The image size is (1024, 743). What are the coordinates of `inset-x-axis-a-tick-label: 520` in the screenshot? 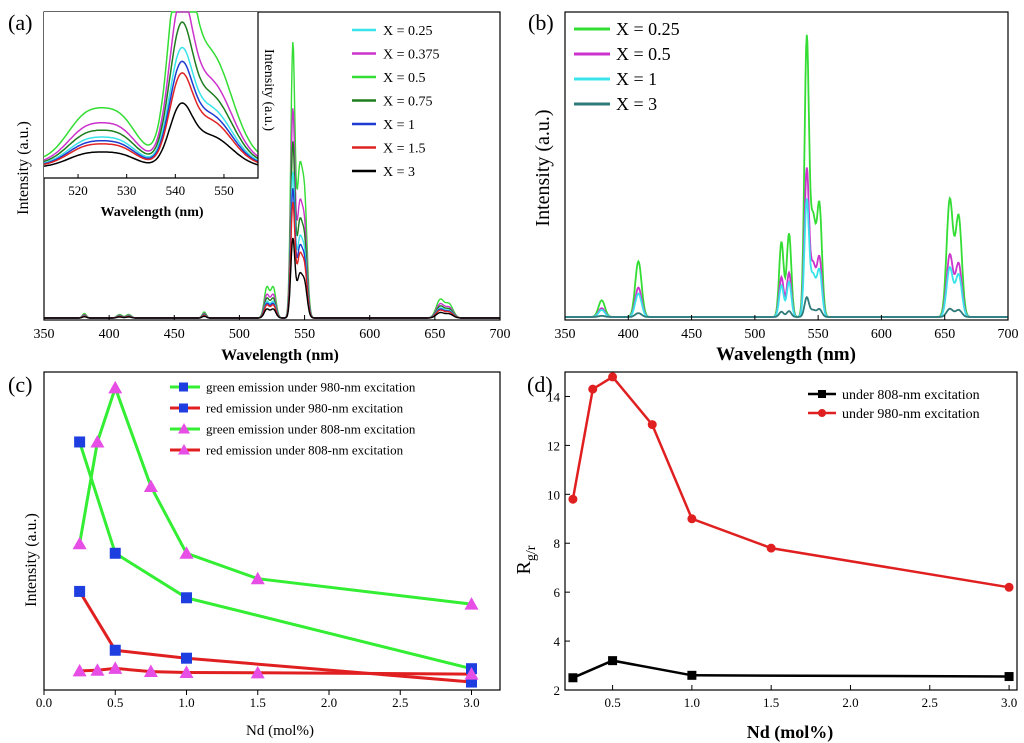 It's located at (78, 190).